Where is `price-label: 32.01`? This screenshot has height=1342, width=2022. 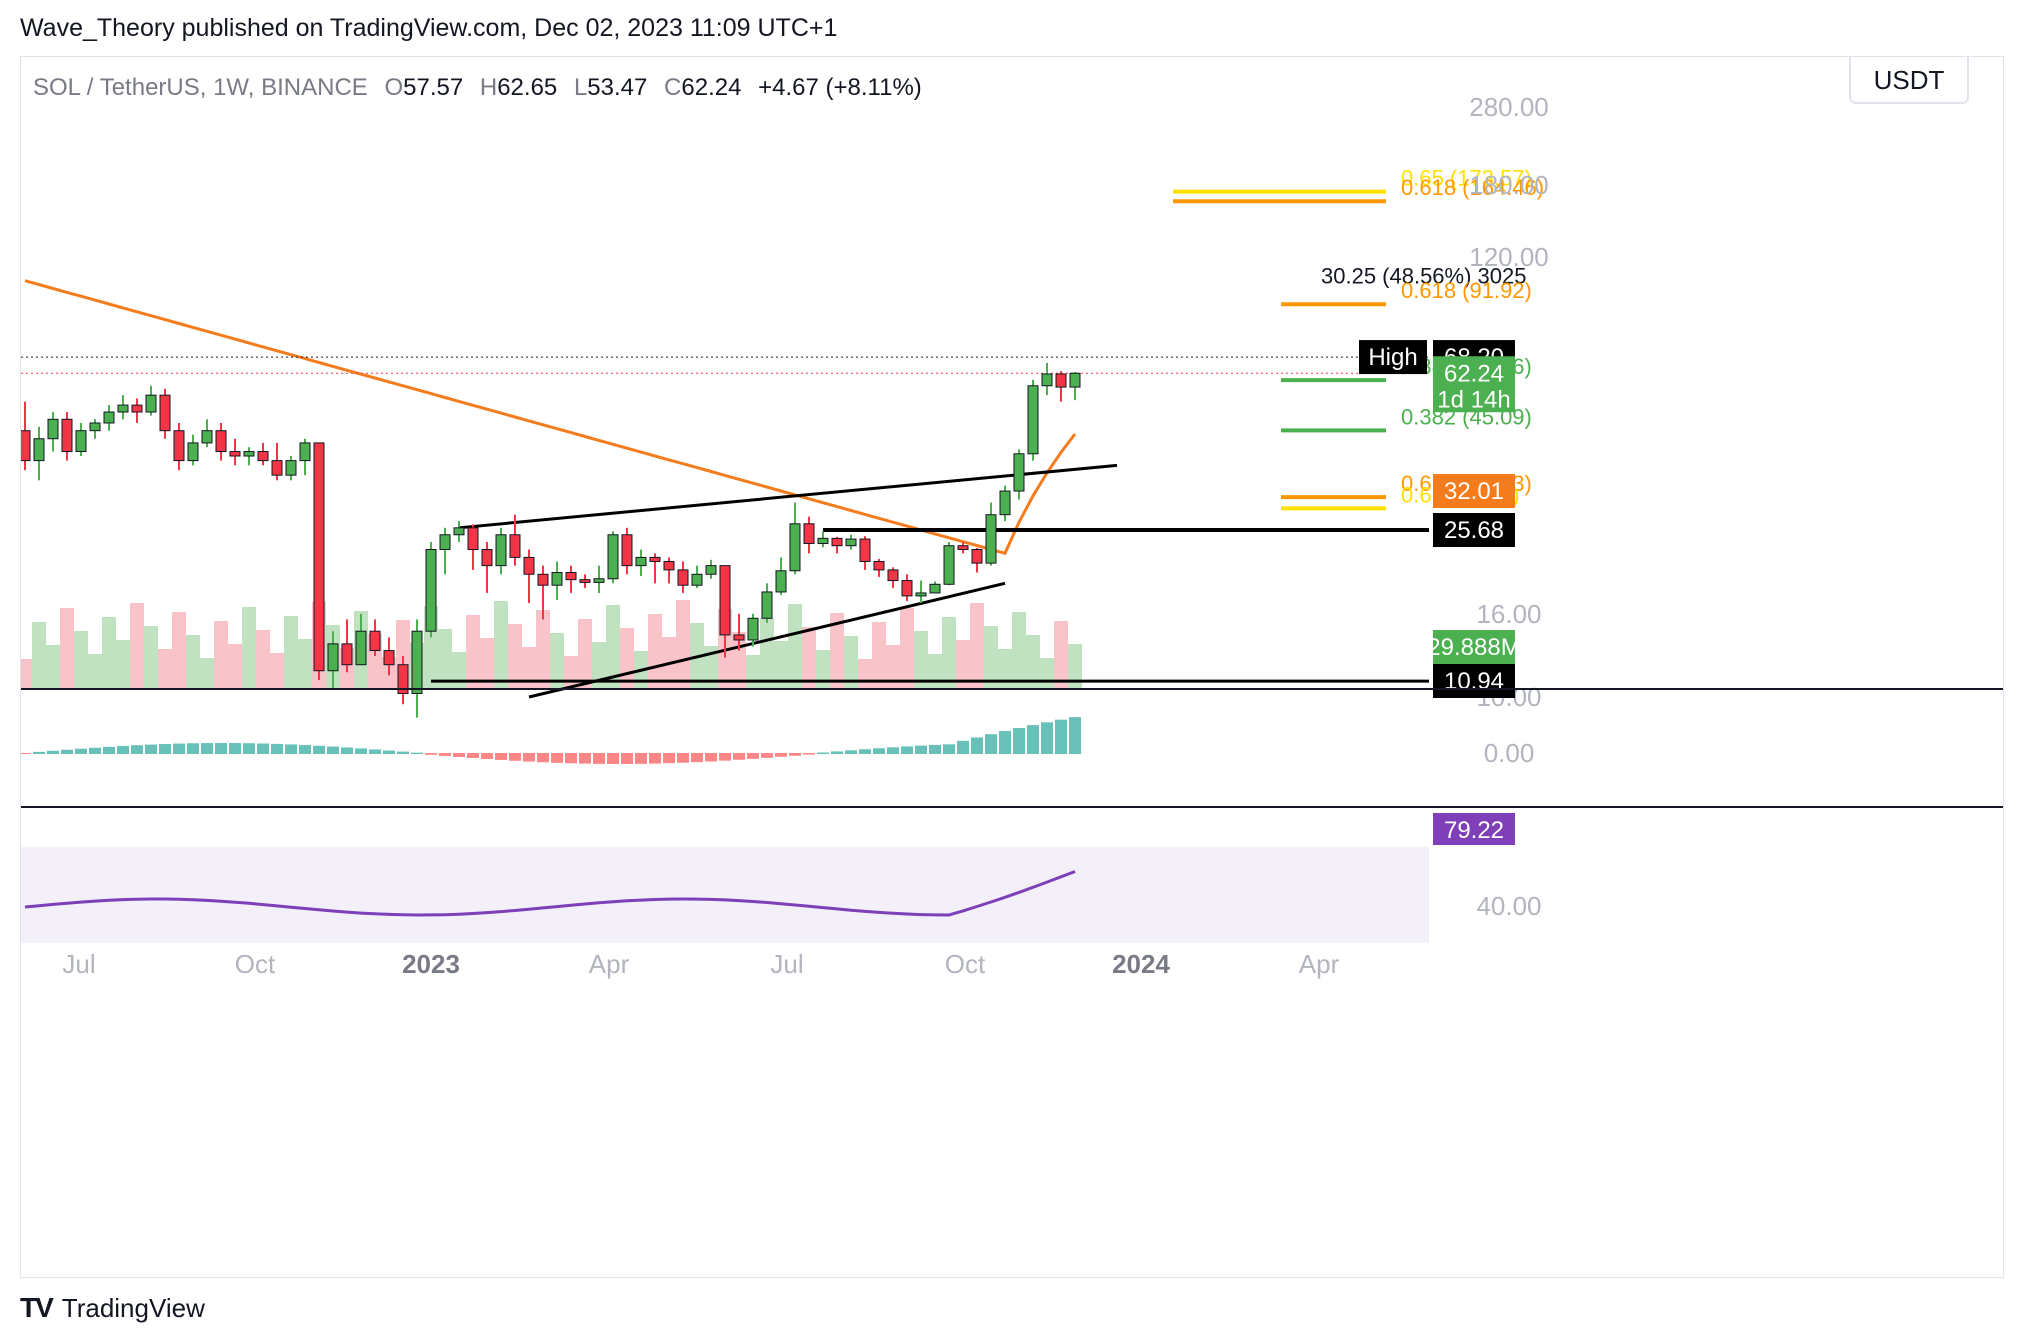
price-label: 32.01 is located at coordinates (1474, 491).